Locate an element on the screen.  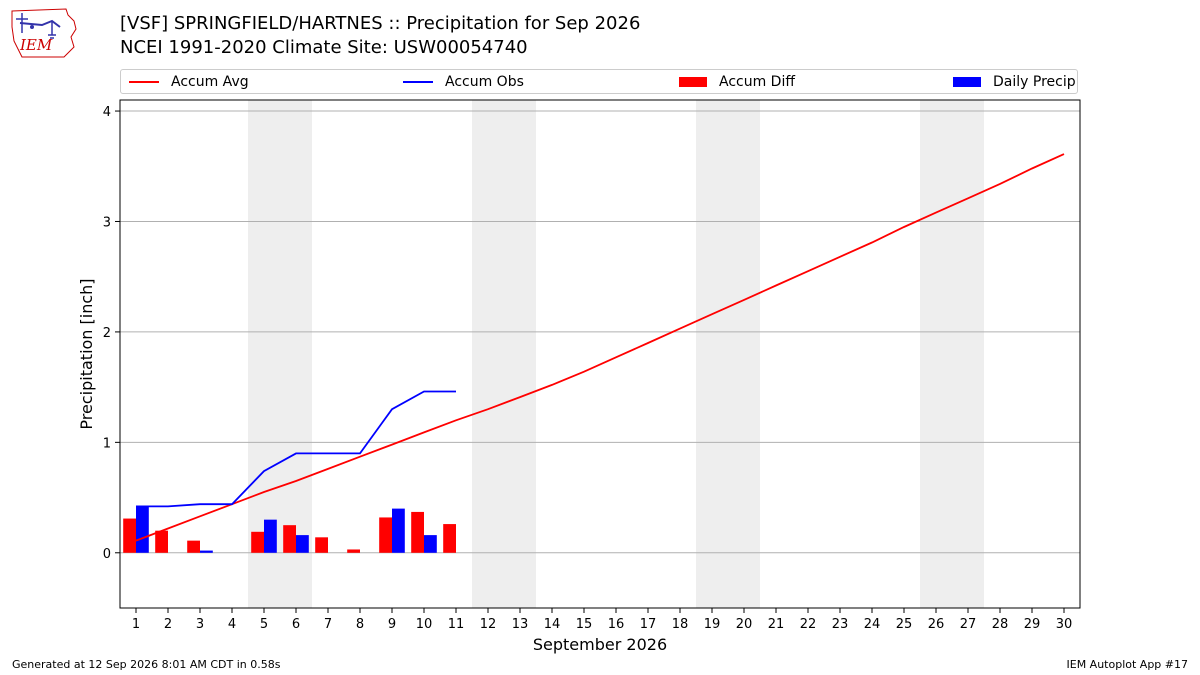
x-tick-label-8: 8 is located at coordinates (360, 624).